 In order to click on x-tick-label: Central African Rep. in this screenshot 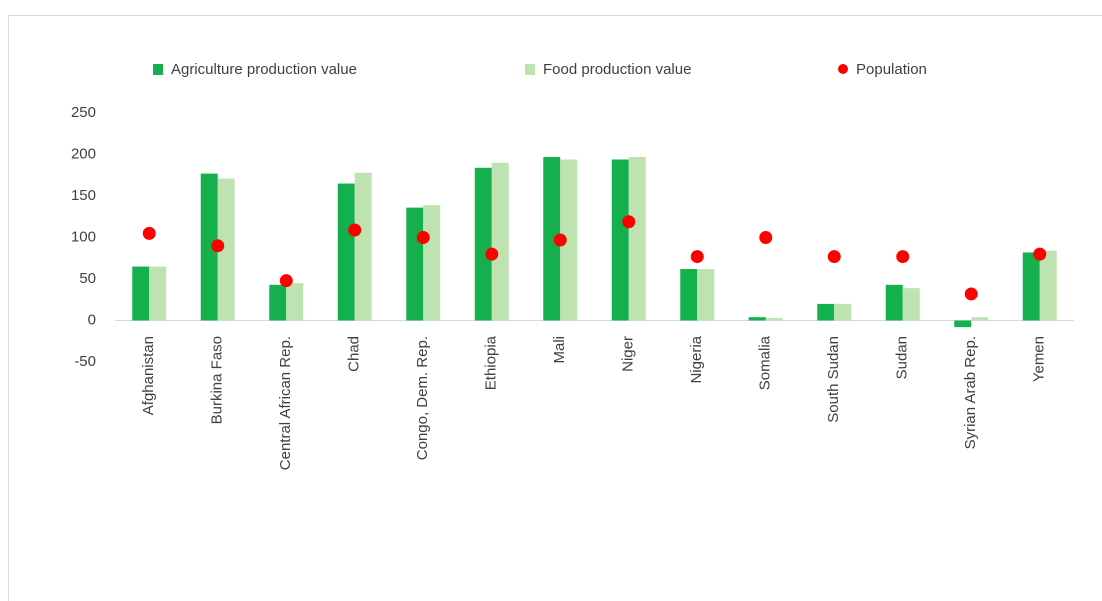, I will do `click(285, 403)`.